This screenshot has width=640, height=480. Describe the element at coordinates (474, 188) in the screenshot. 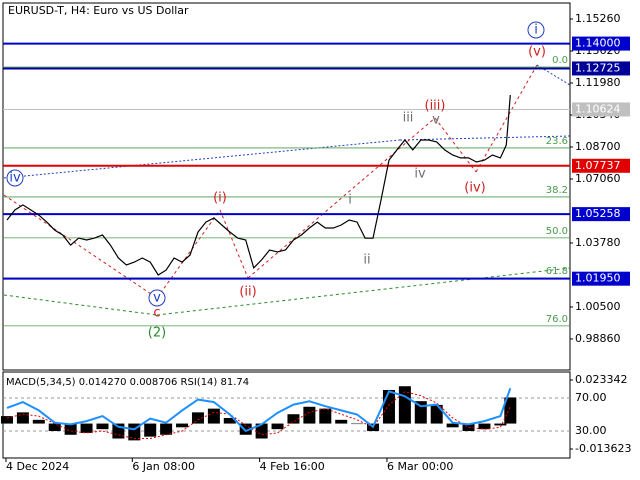

I see `wave-label: (iv)` at that location.